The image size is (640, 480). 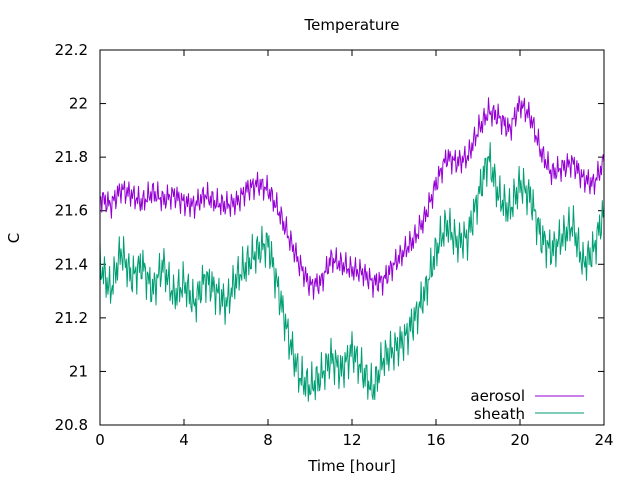 I want to click on x-tick-label: 24, so click(x=603, y=440).